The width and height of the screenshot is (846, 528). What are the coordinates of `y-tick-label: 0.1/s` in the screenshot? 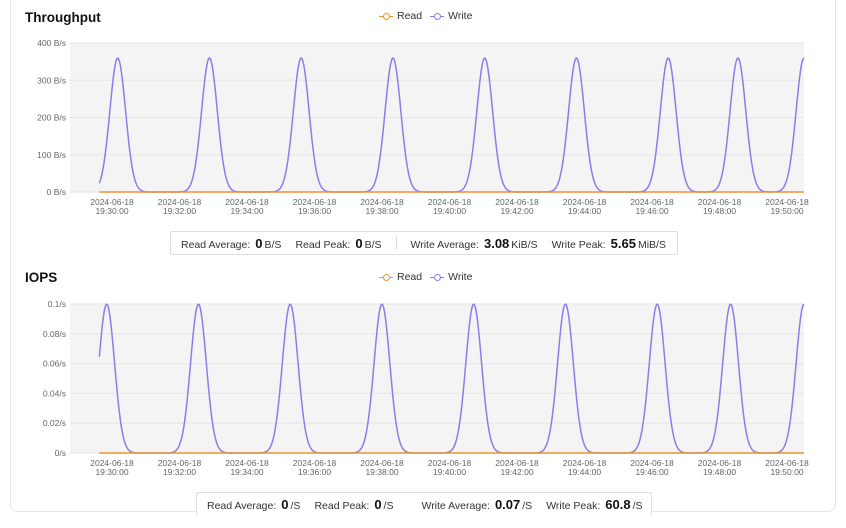 It's located at (57, 304).